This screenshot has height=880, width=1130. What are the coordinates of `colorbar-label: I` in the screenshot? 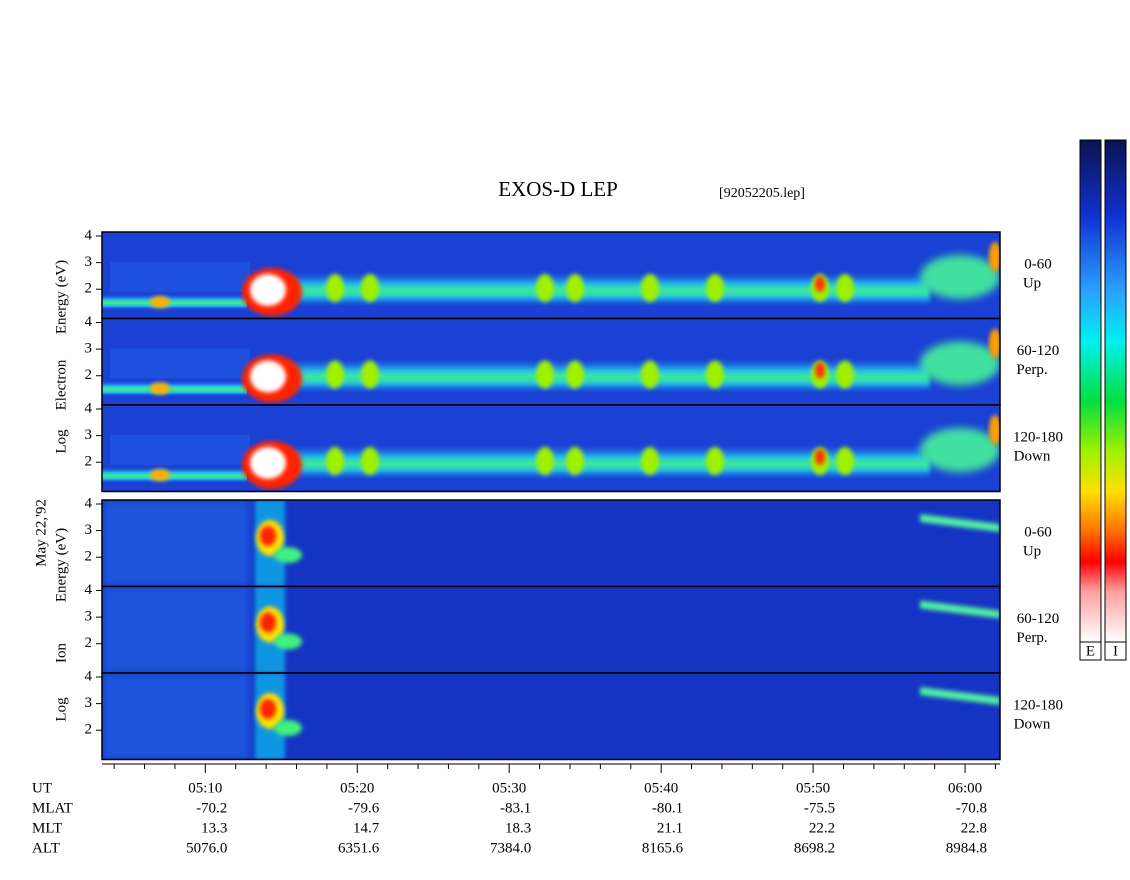 It's located at (1115, 651).